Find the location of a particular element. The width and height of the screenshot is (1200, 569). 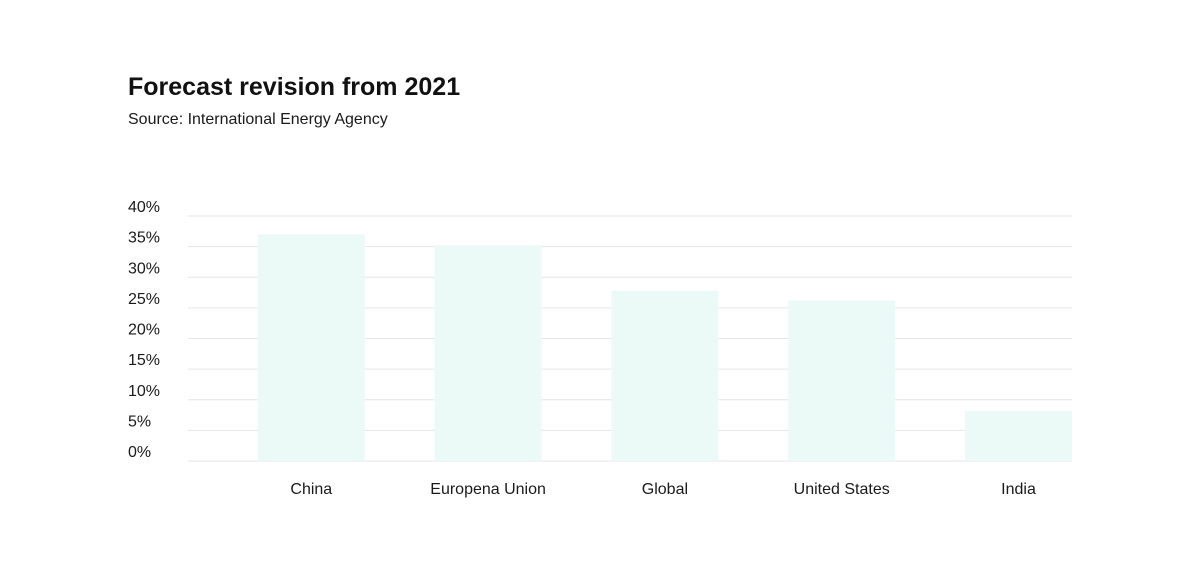

x-tick-label: Europena Union is located at coordinates (488, 489).